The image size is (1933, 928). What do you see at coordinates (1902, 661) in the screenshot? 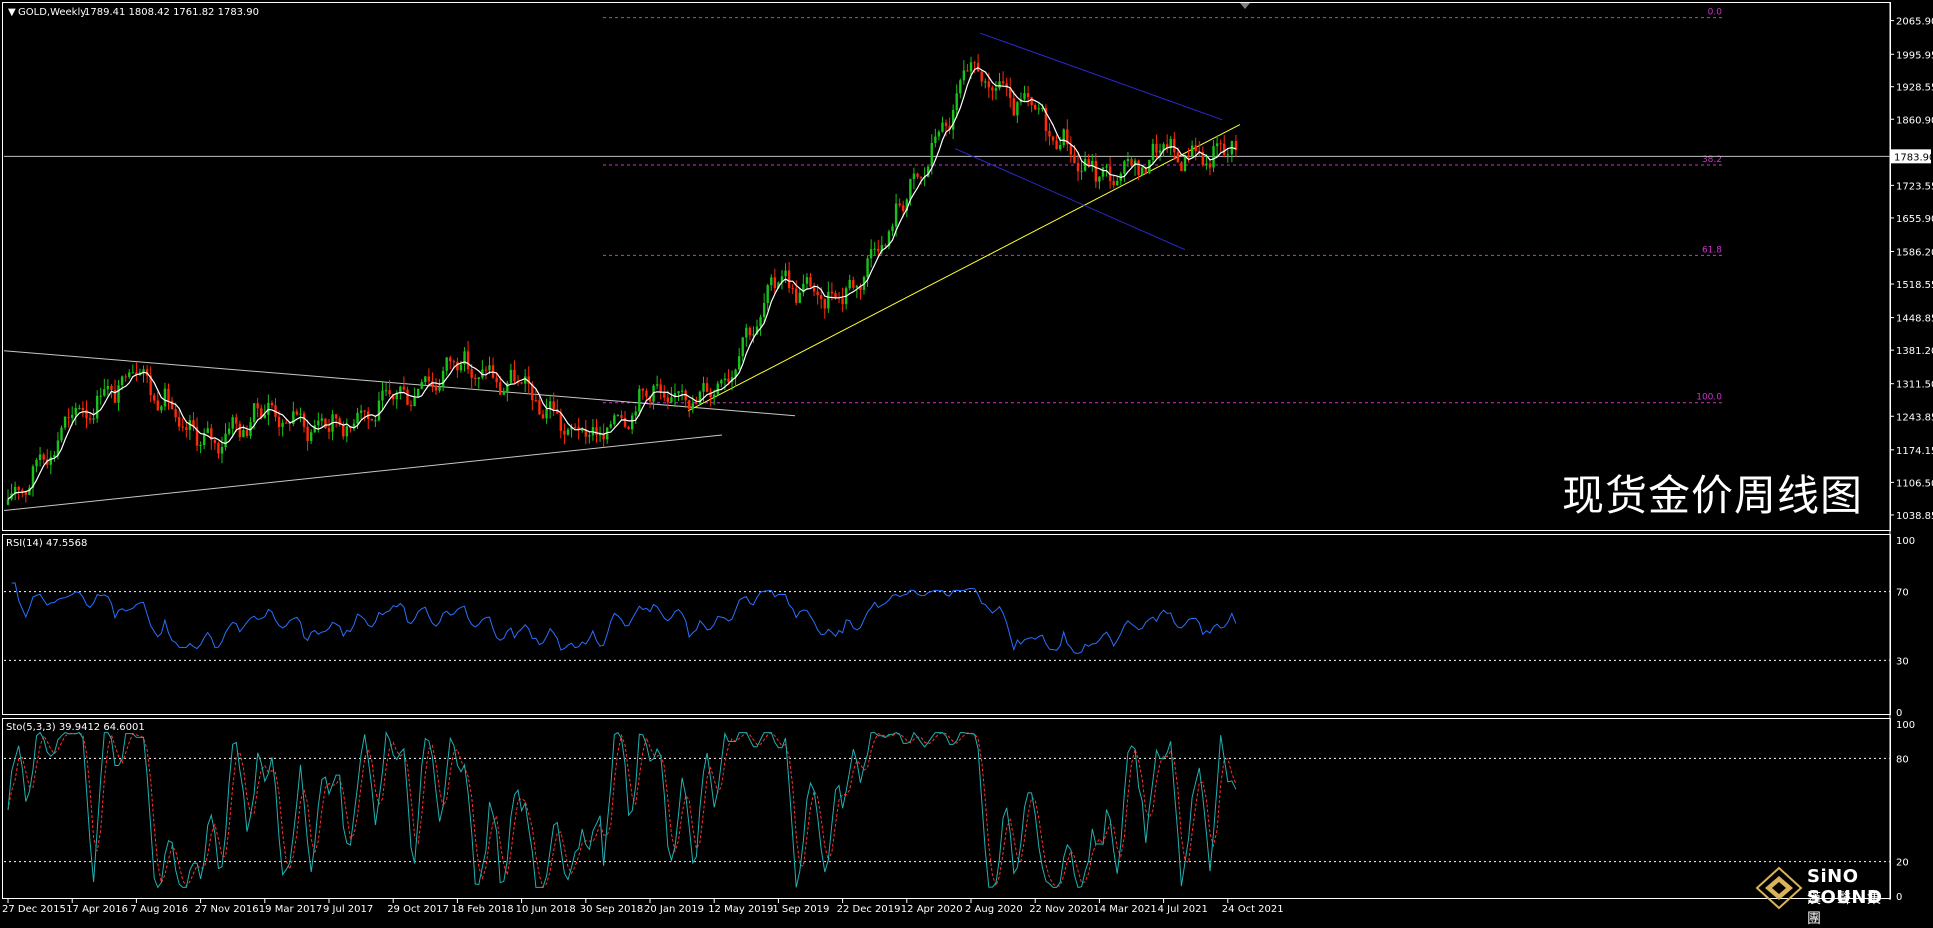
I see `rsi-level-label: 30` at bounding box center [1902, 661].